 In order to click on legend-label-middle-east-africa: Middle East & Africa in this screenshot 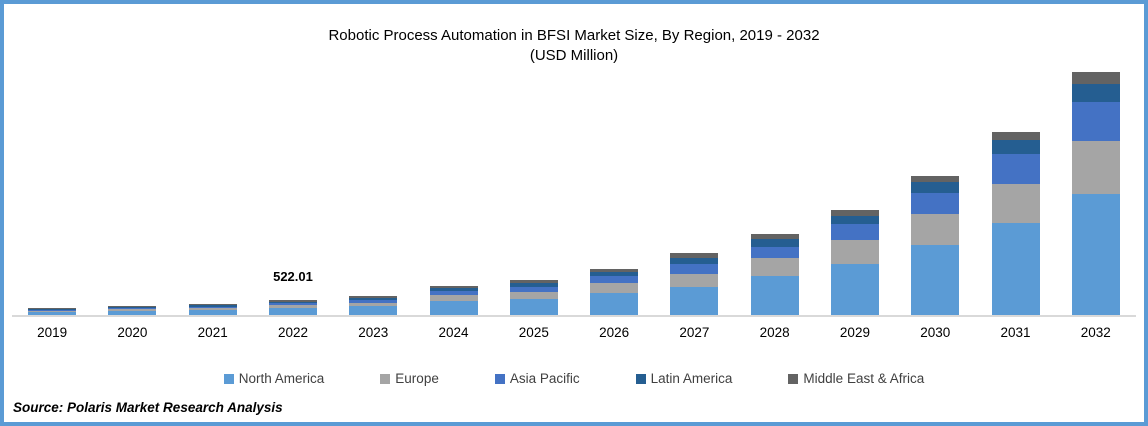, I will do `click(864, 378)`.